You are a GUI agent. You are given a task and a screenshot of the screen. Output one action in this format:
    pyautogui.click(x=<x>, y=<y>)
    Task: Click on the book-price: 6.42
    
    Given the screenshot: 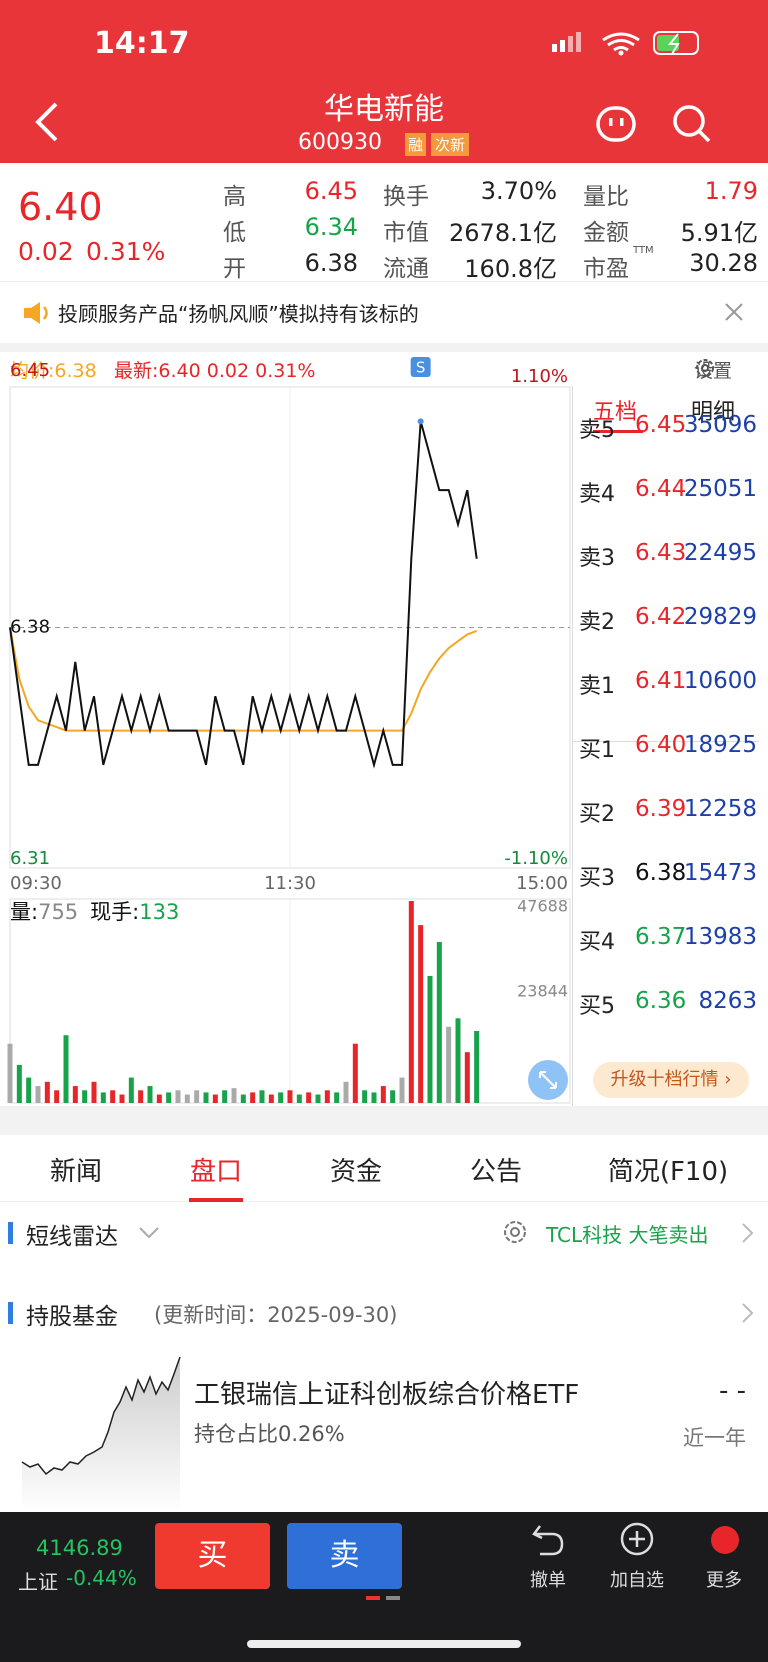 What is the action you would take?
    pyautogui.click(x=661, y=617)
    